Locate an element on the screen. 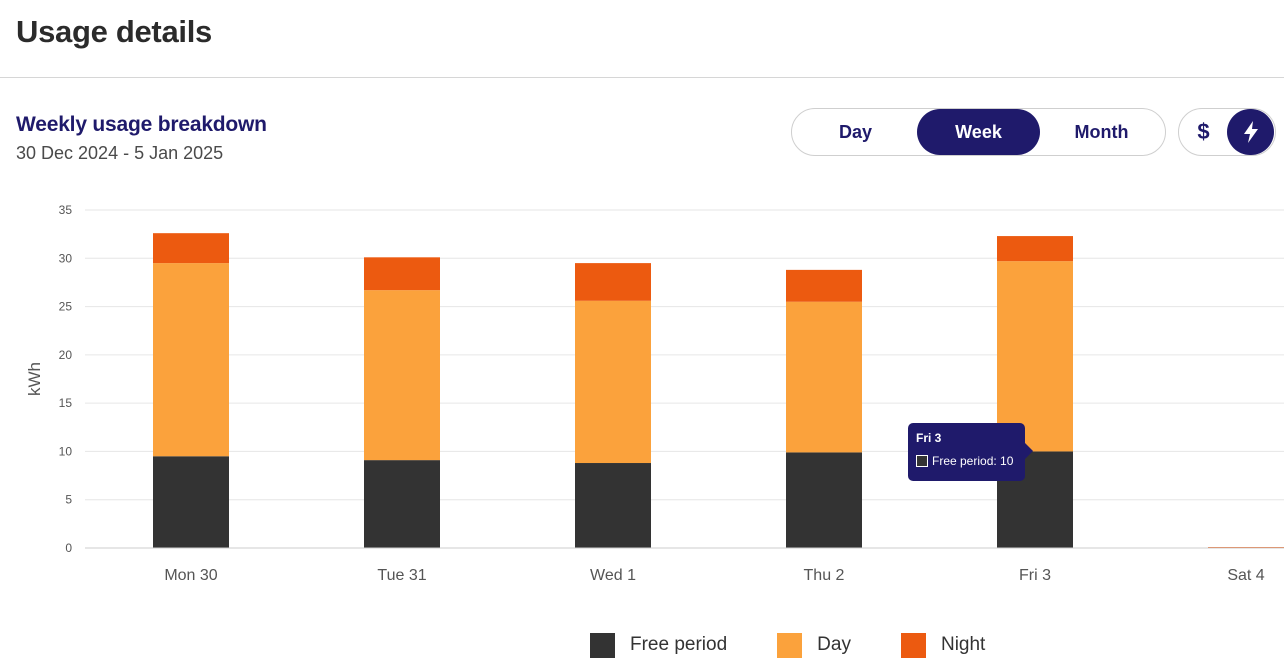 The height and width of the screenshot is (672, 1284). legend-item-day: Day is located at coordinates (814, 645).